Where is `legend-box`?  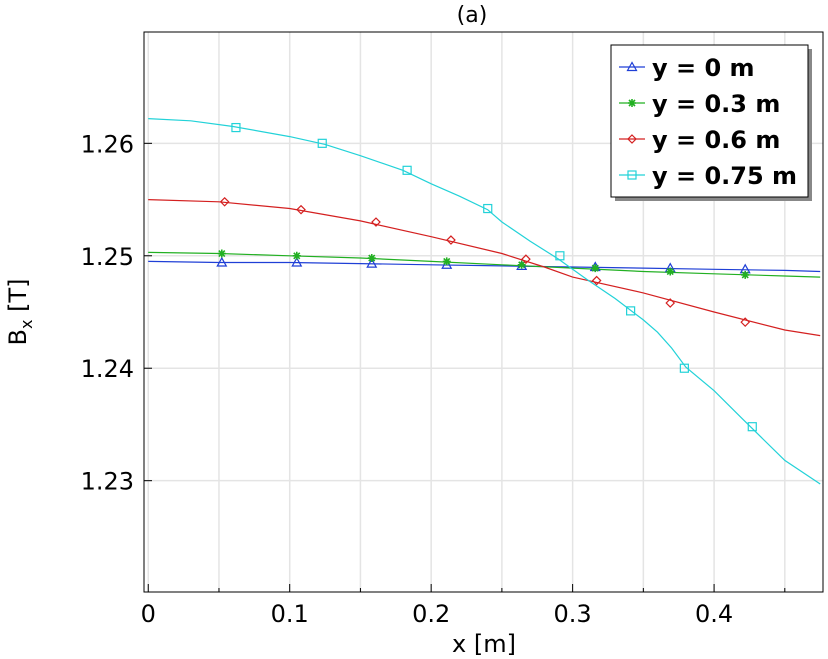
legend-box is located at coordinates (709, 121).